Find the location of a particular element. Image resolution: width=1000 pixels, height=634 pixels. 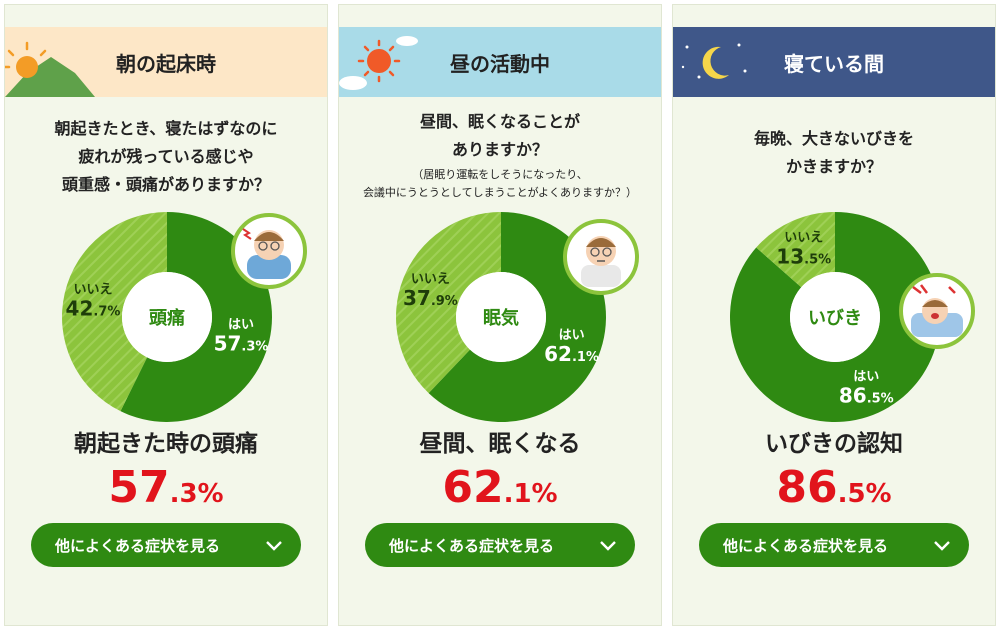

result-value: 86.5% is located at coordinates (834, 487).